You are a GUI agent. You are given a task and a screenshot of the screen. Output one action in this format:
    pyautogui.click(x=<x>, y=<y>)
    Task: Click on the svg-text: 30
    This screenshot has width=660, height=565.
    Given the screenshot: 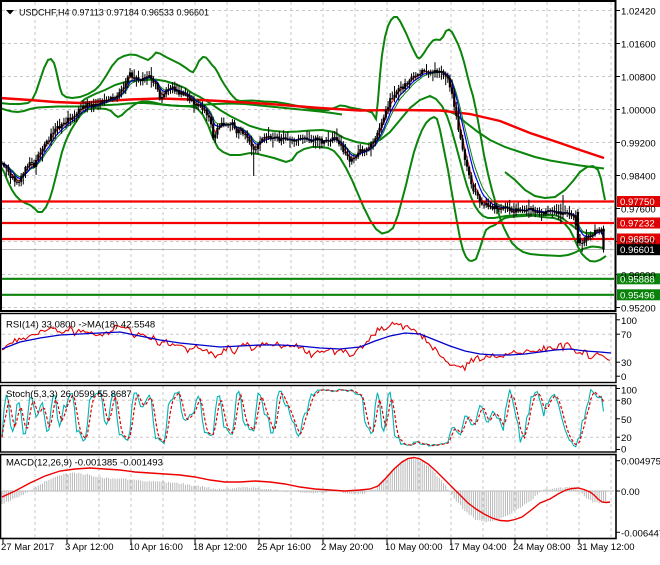 What is the action you would take?
    pyautogui.click(x=626, y=363)
    